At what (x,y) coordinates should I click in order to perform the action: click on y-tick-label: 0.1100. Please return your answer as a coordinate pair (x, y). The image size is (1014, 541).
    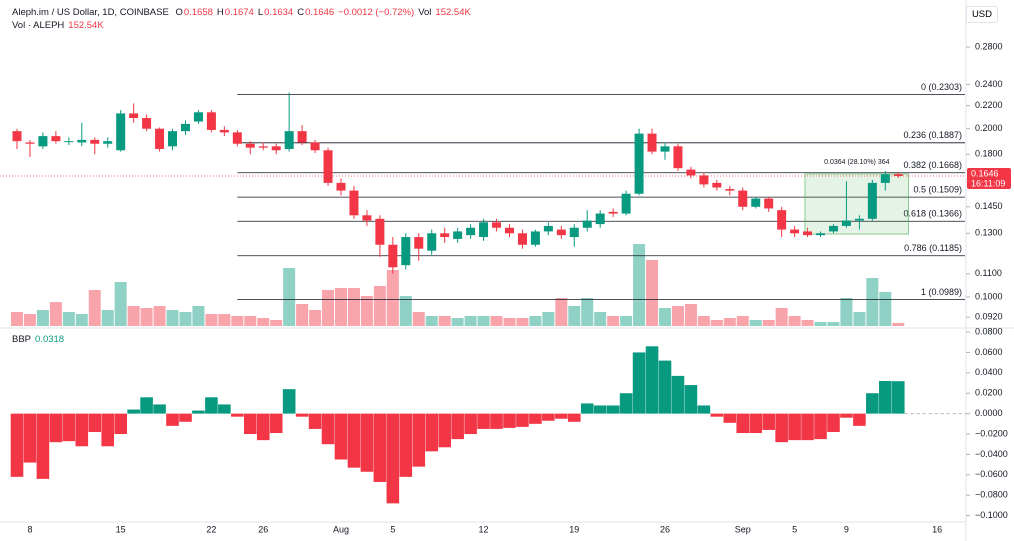
    Looking at the image, I should click on (988, 273).